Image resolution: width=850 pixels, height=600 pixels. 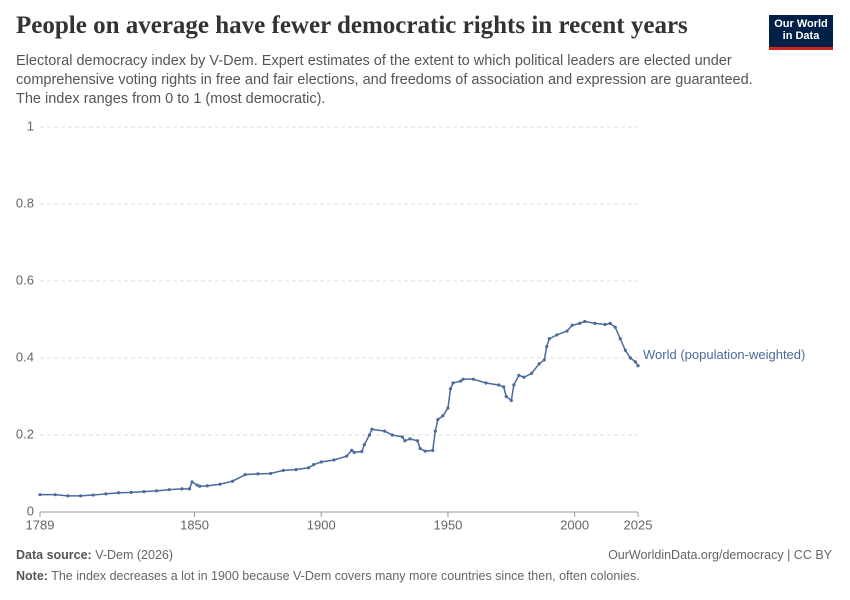 What do you see at coordinates (94, 555) in the screenshot?
I see `source: Data source: V-Dem (2026)` at bounding box center [94, 555].